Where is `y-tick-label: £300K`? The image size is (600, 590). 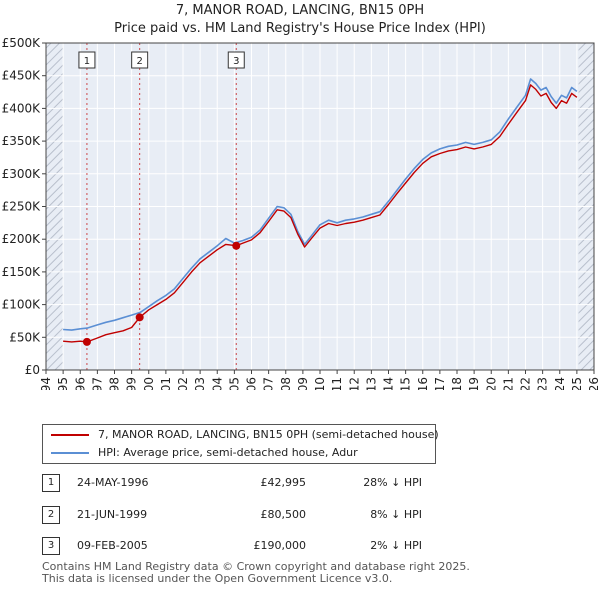 y-tick-label: £300K is located at coordinates (22, 174).